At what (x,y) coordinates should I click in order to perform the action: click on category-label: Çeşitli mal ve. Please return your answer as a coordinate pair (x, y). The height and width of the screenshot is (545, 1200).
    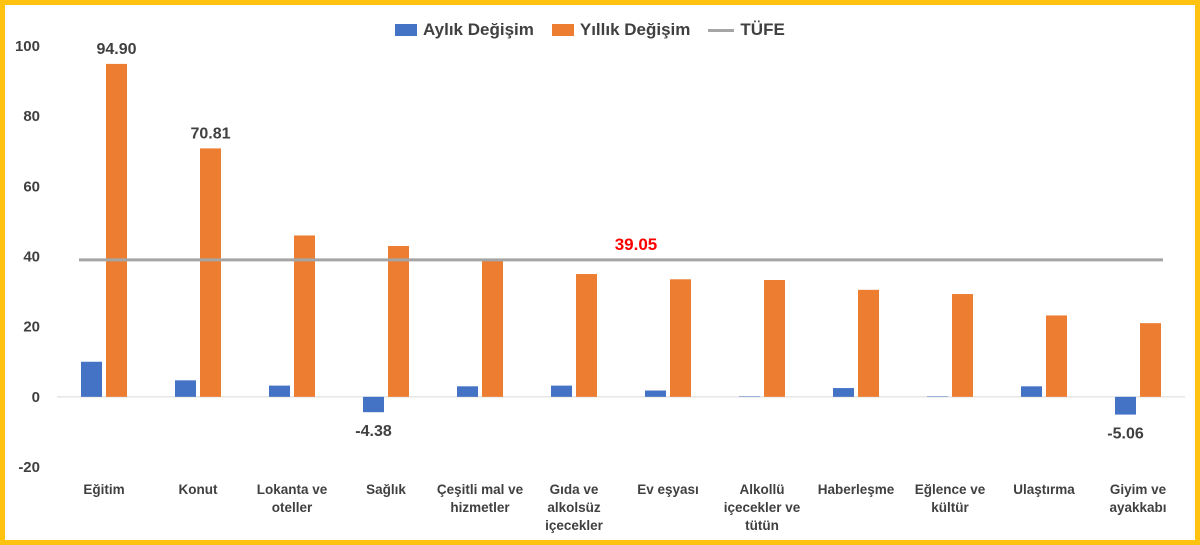
    Looking at the image, I should click on (480, 489).